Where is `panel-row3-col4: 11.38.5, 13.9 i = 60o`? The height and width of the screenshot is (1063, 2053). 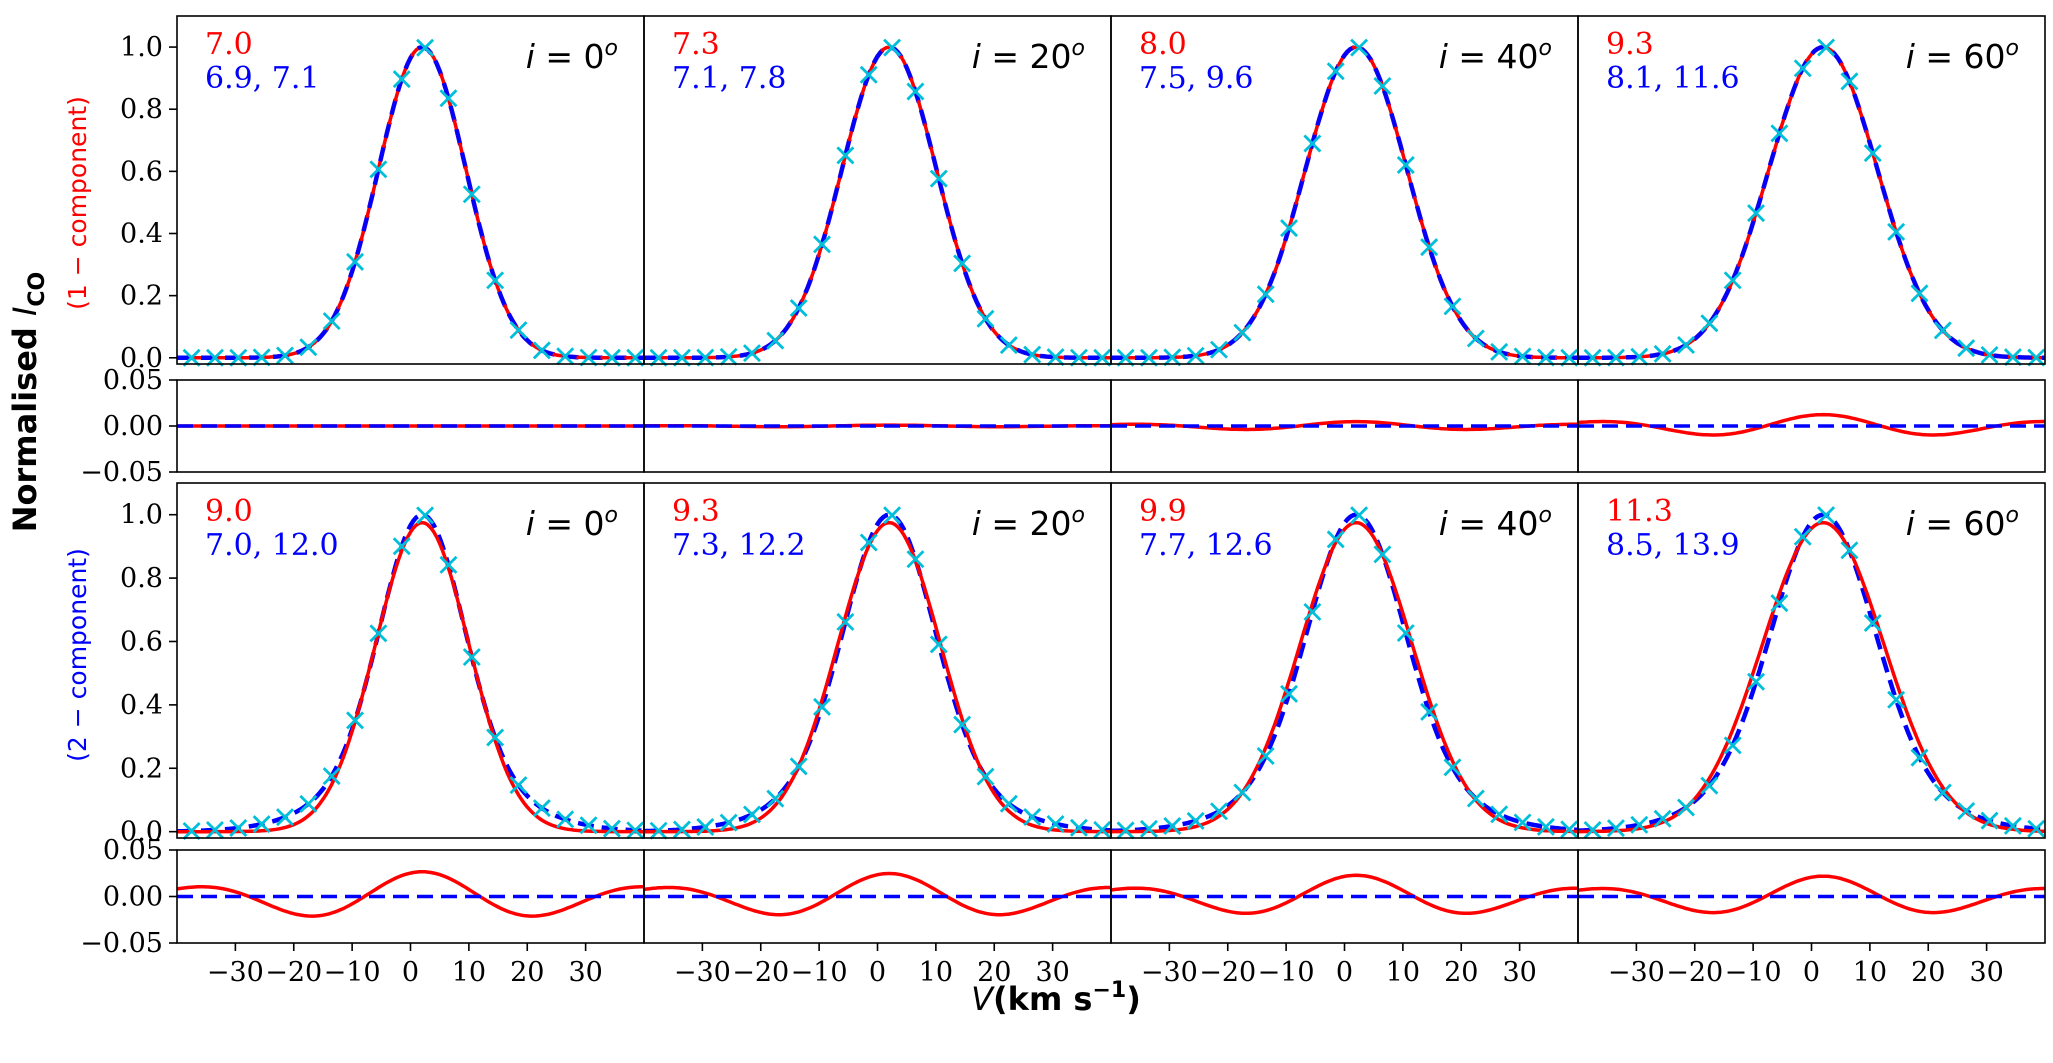 panel-row3-col4: 11.38.5, 13.9 i = 60o is located at coordinates (1811, 660).